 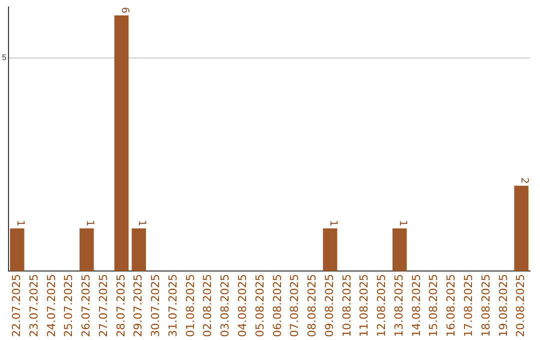 What do you see at coordinates (433, 306) in the screenshot?
I see `x-tick-label: 15.08.2025` at bounding box center [433, 306].